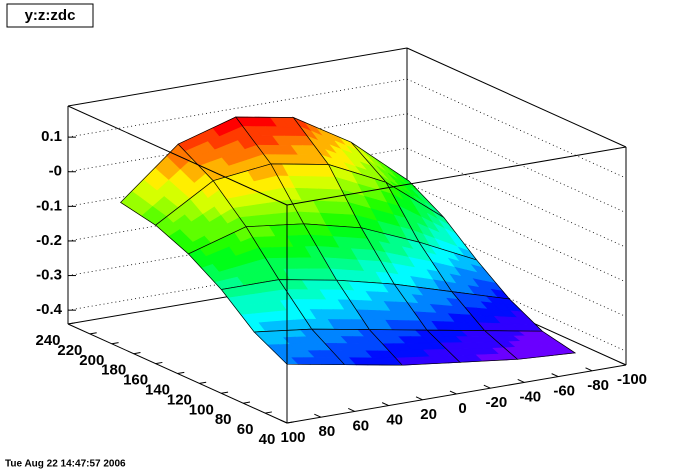  I want to click on chart-title: y:z:zdc, so click(50, 15).